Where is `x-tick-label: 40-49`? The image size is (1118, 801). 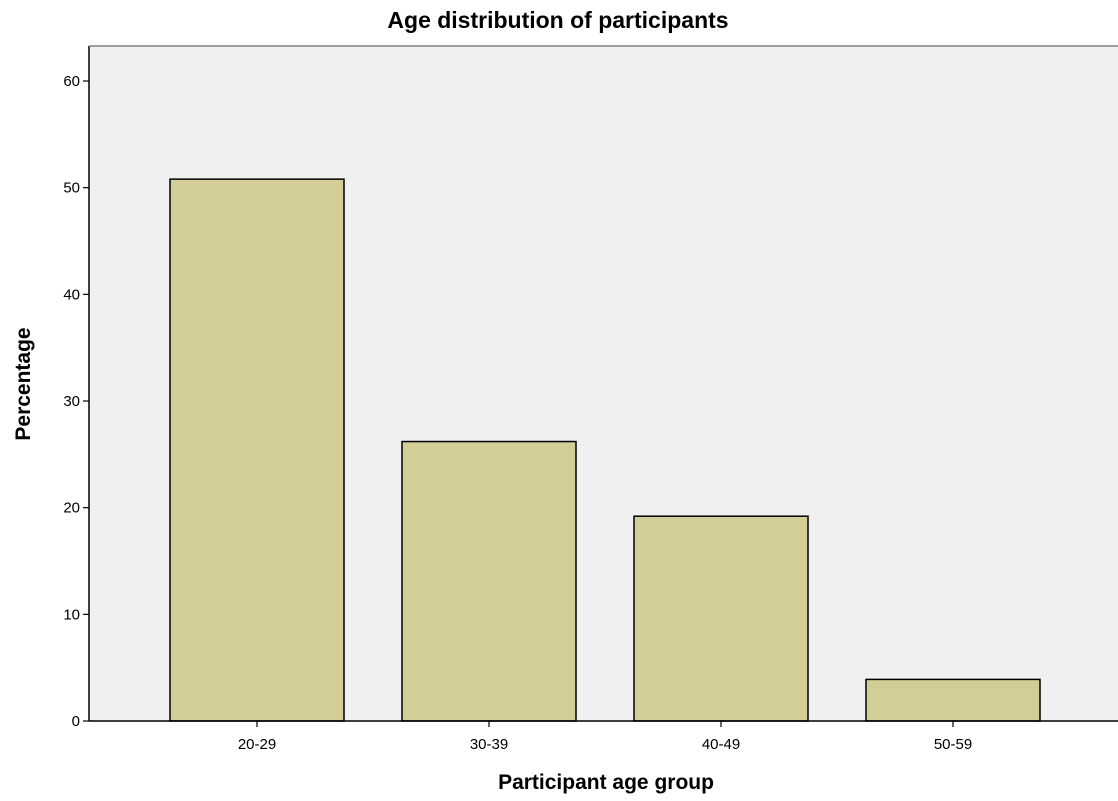
x-tick-label: 40-49 is located at coordinates (721, 744).